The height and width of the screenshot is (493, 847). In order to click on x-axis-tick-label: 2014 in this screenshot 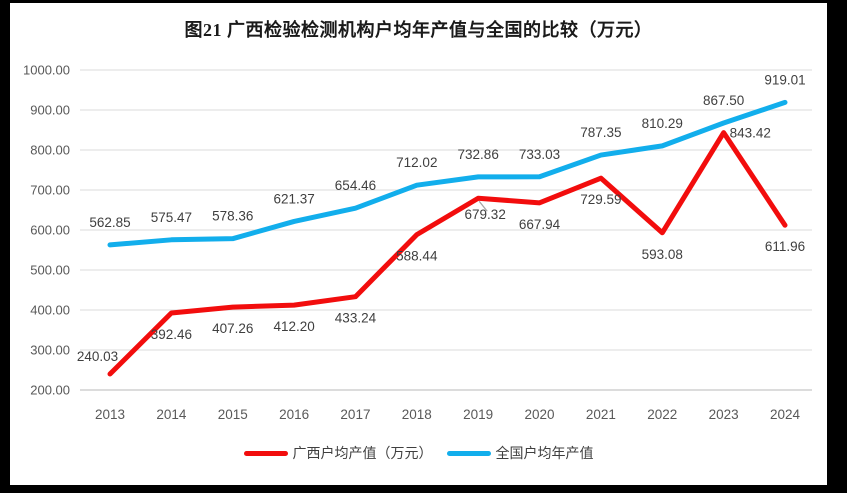, I will do `click(171, 414)`.